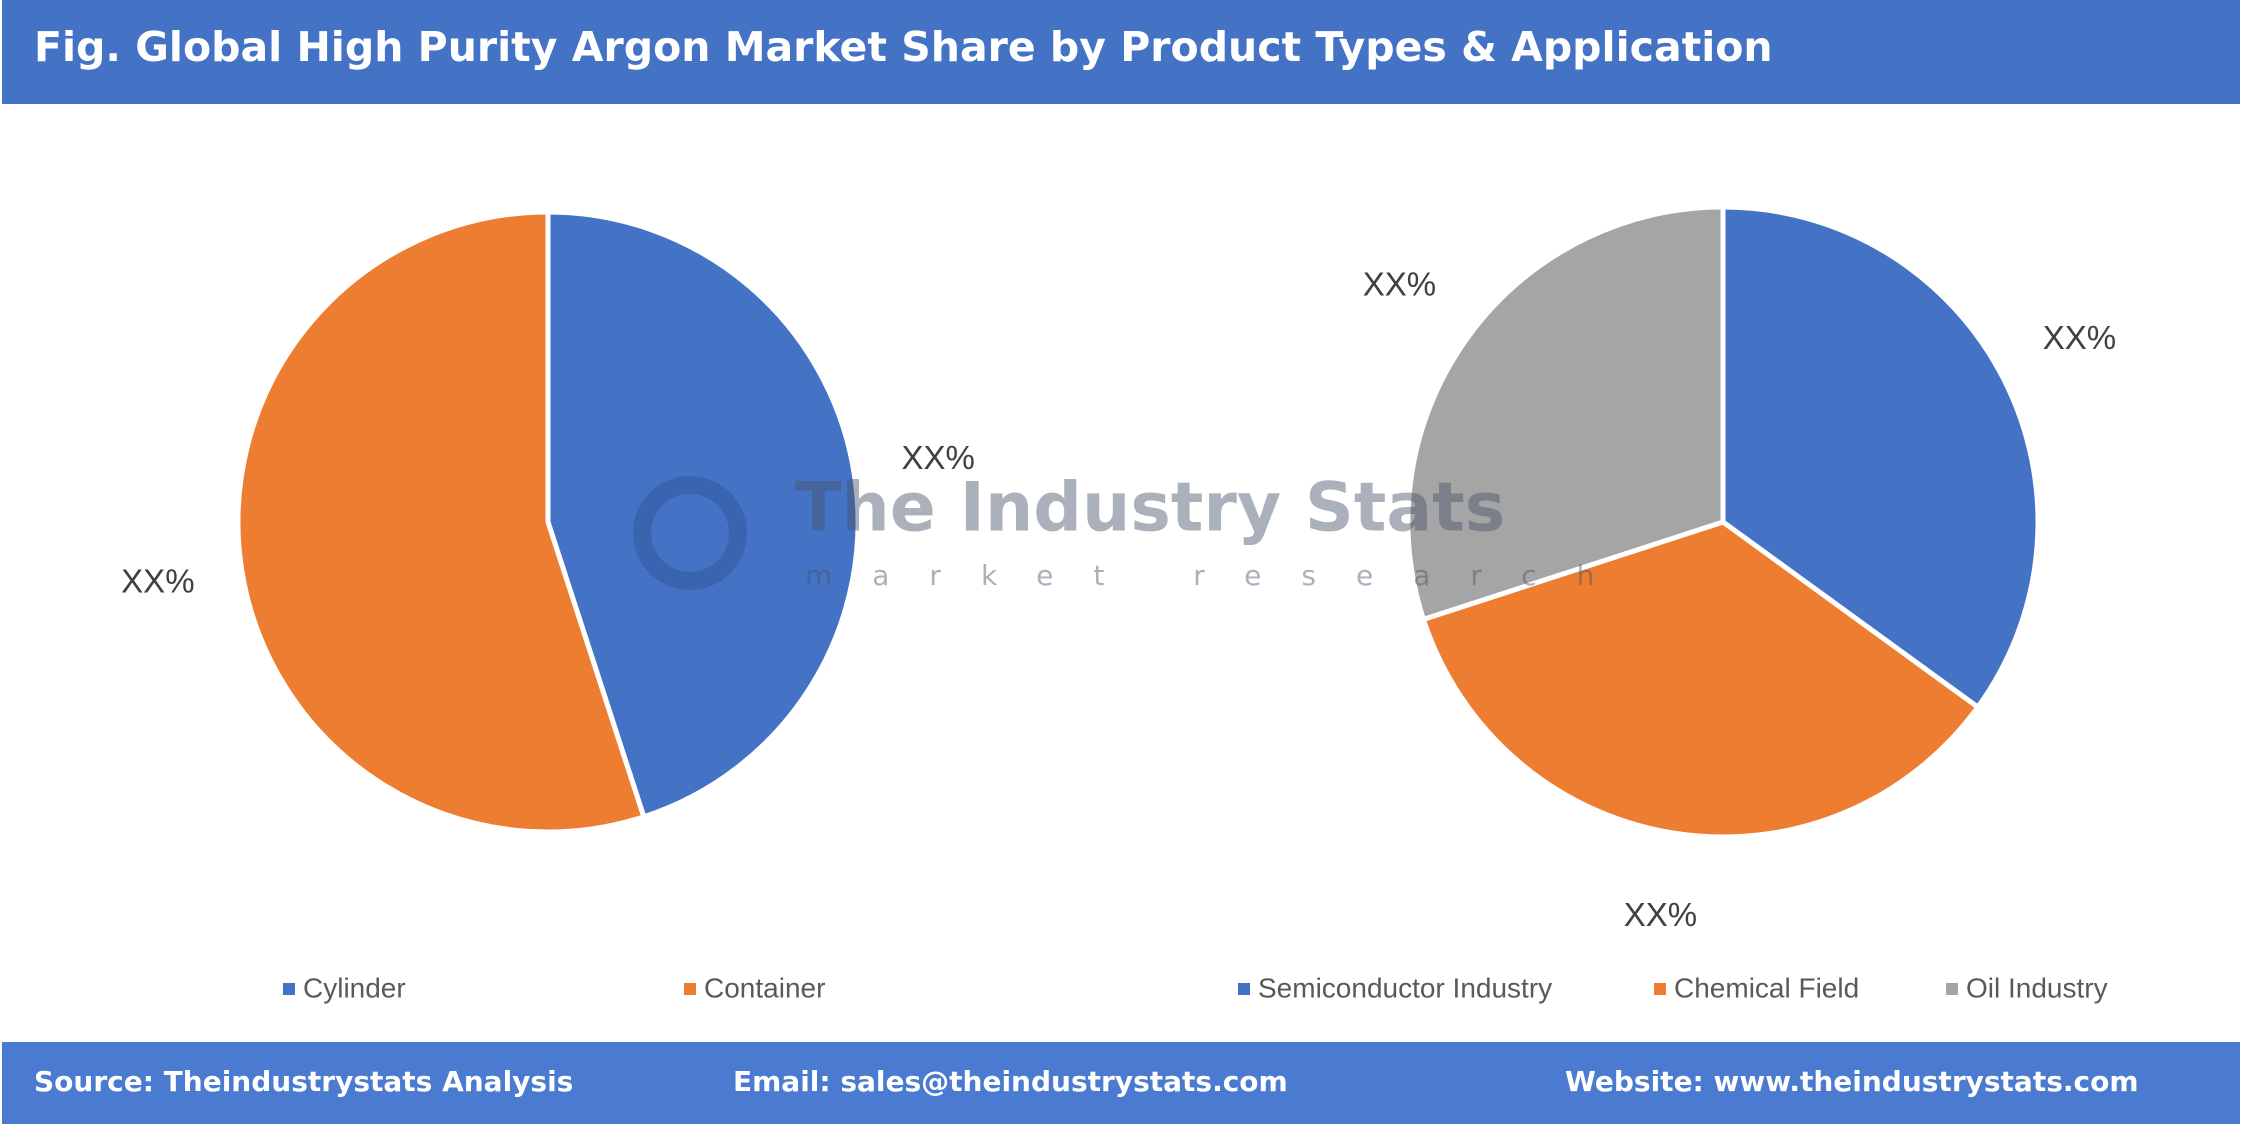  Describe the element at coordinates (1219, 575) in the screenshot. I see `watermark-subtitle: market research` at that location.